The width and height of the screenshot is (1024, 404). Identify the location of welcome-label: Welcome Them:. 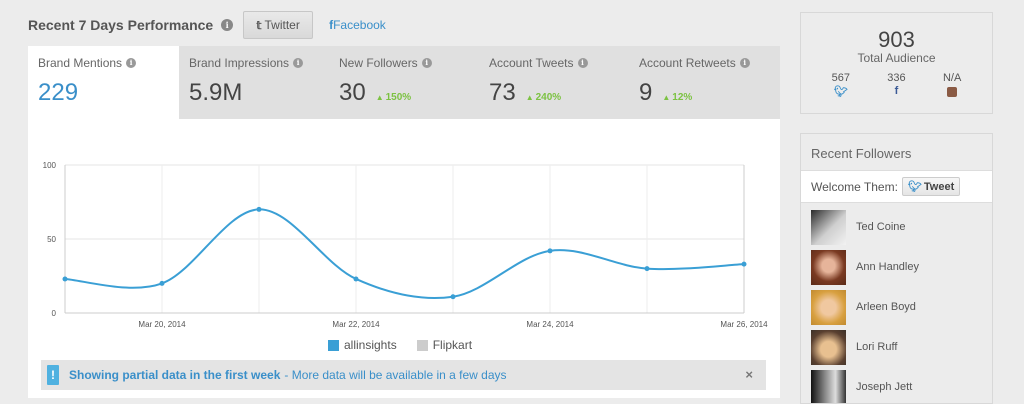
(854, 186).